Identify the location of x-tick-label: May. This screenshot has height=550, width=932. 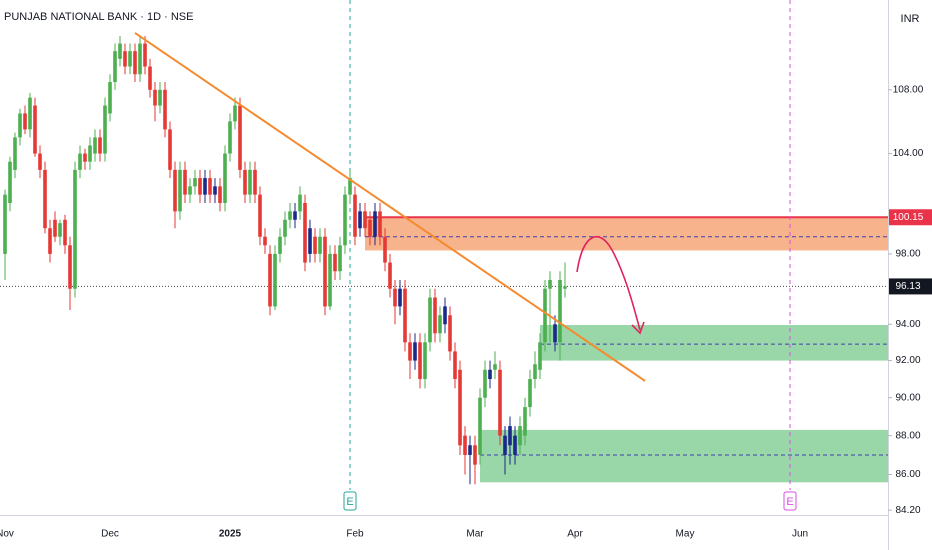
(685, 534).